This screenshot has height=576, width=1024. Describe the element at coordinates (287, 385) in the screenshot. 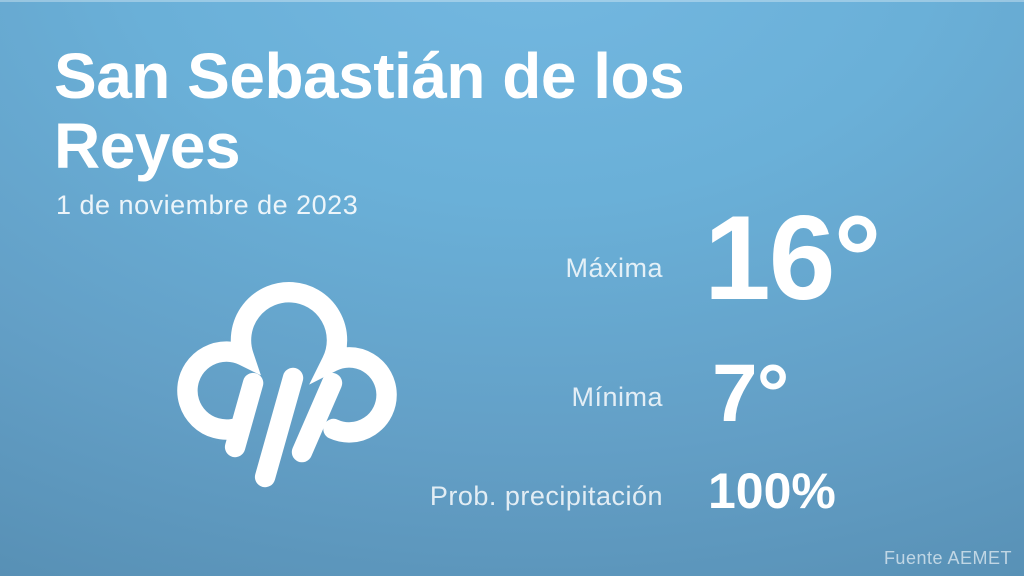

I see `rain-cloud-icon` at that location.